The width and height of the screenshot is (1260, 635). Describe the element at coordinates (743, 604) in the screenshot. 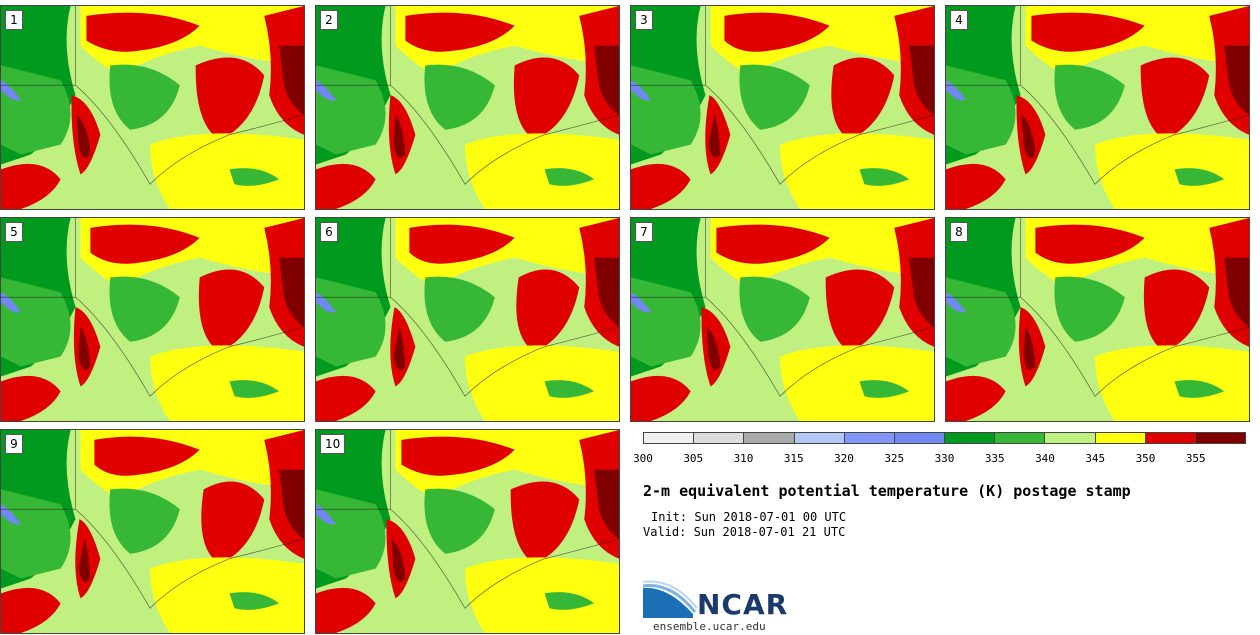

I see `ncar-logo-text: NCAR` at that location.